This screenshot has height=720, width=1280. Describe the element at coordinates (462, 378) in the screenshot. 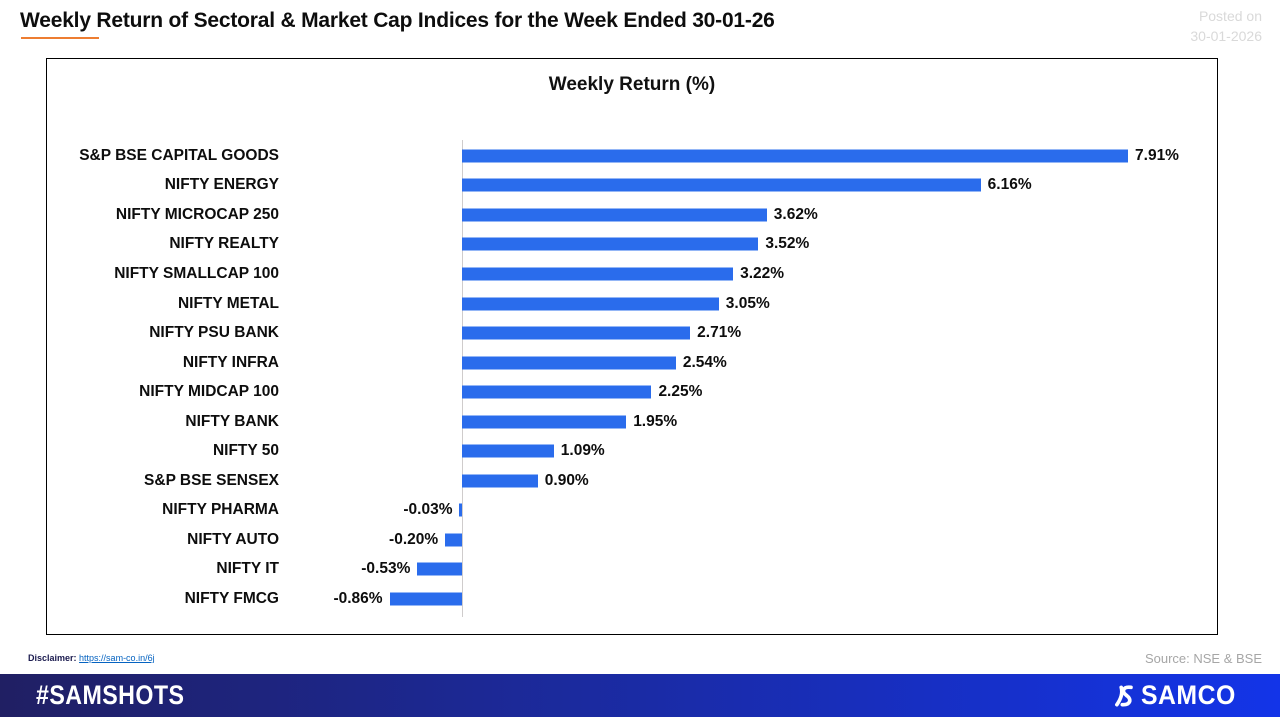

I see `zero-axis-line` at that location.